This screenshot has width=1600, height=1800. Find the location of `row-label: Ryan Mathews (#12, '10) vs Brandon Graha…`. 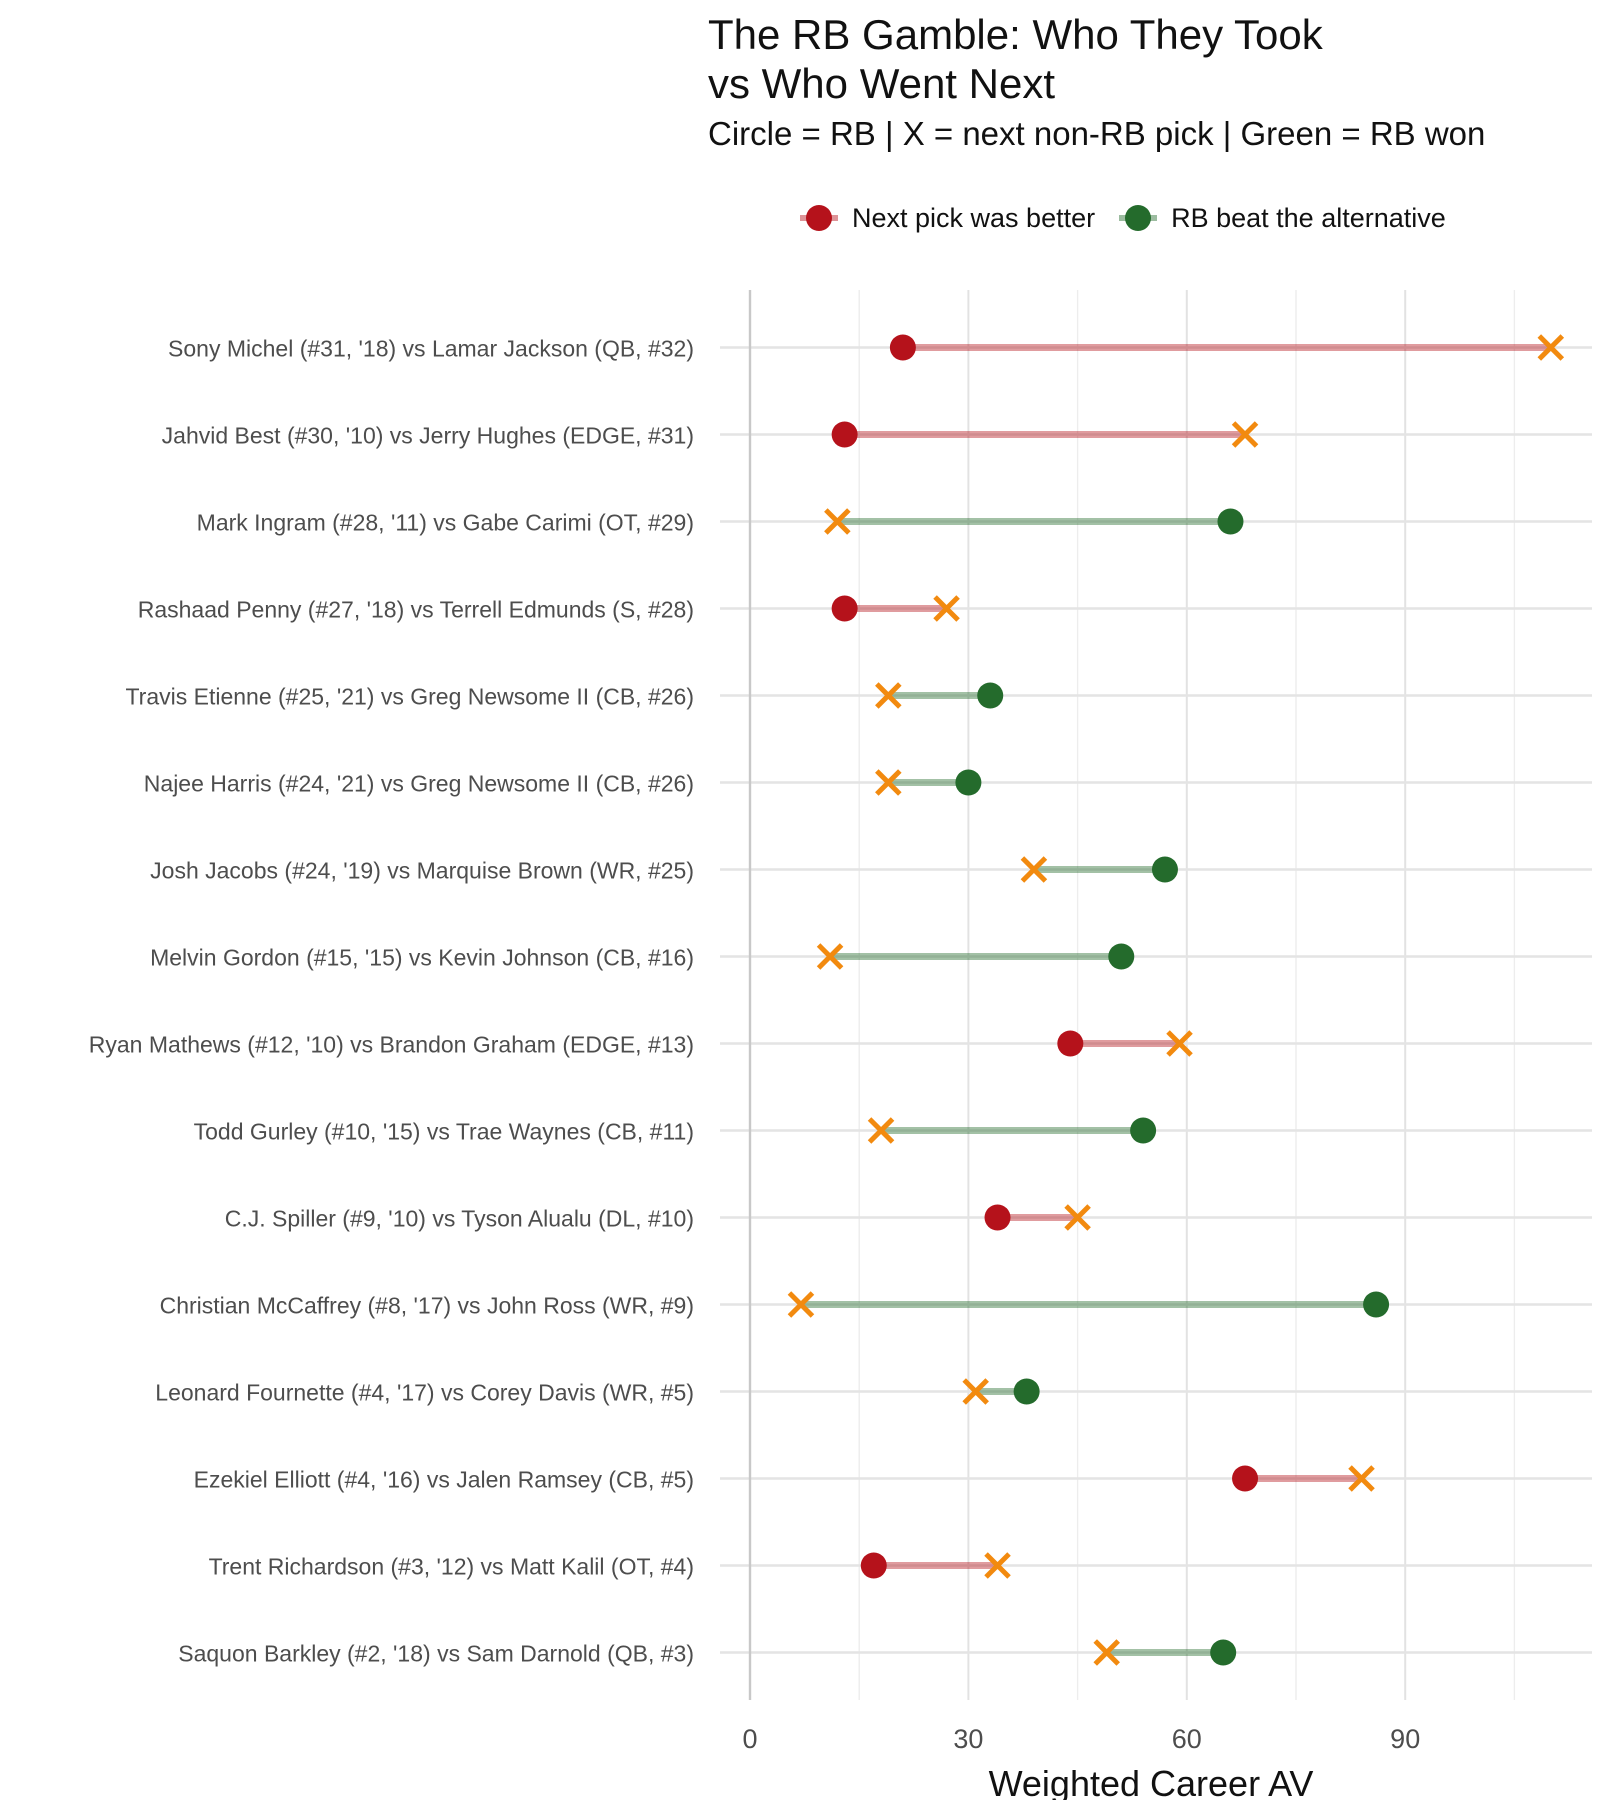

row-label: Ryan Mathews (#12, '10) vs Brandon Graha… is located at coordinates (391, 1045).